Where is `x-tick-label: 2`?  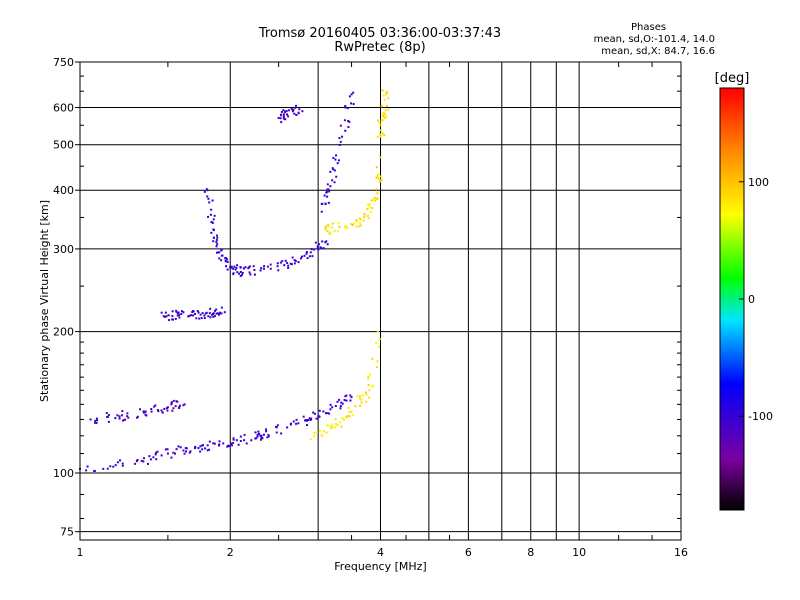 x-tick-label: 2 is located at coordinates (230, 552).